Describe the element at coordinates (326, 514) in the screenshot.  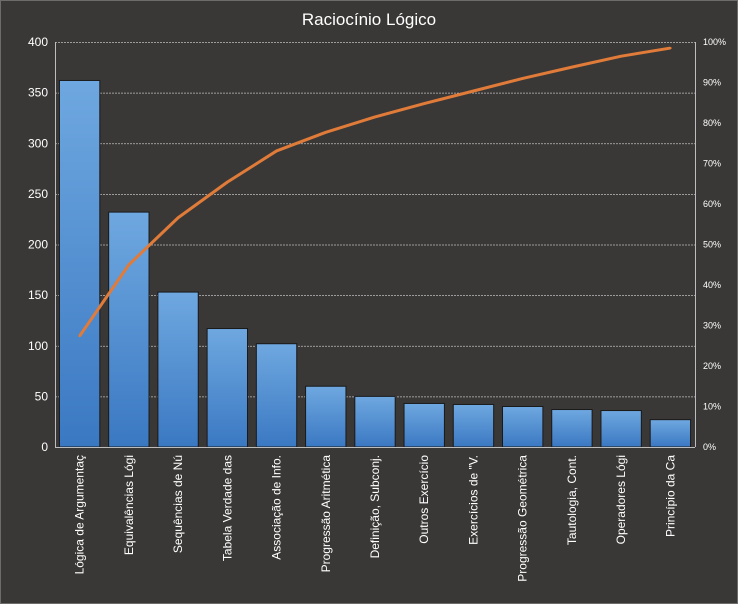
I see `category-label: Progressão Aritmética` at that location.